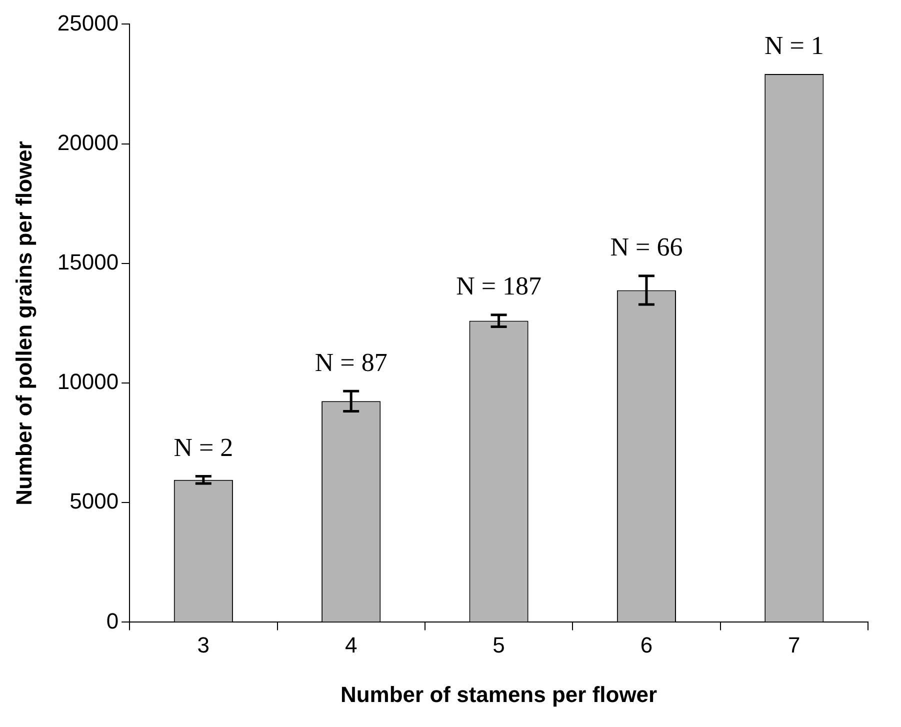 The width and height of the screenshot is (901, 727). Describe the element at coordinates (94, 501) in the screenshot. I see `y-tick-label: 5000` at that location.